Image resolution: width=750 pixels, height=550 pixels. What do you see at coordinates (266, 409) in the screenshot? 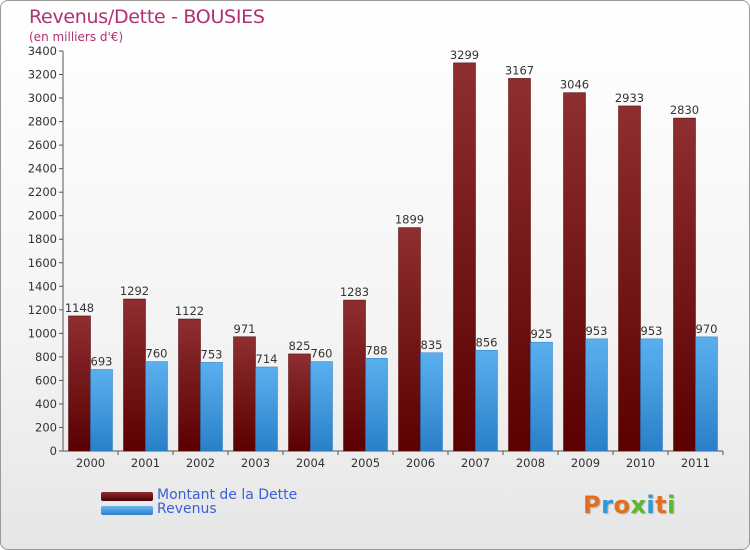
I see `bar-revenus-2003` at bounding box center [266, 409].